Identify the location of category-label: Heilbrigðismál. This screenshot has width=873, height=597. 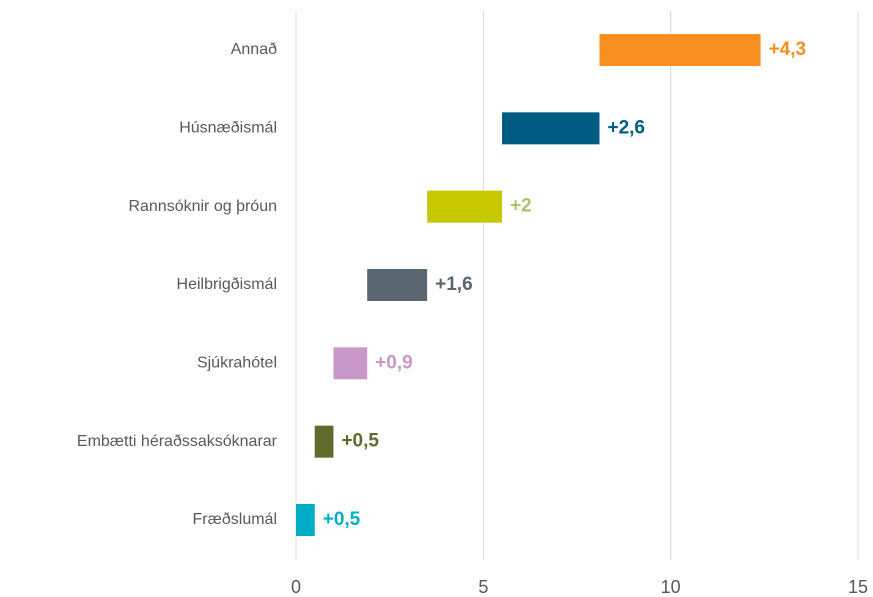
(227, 284).